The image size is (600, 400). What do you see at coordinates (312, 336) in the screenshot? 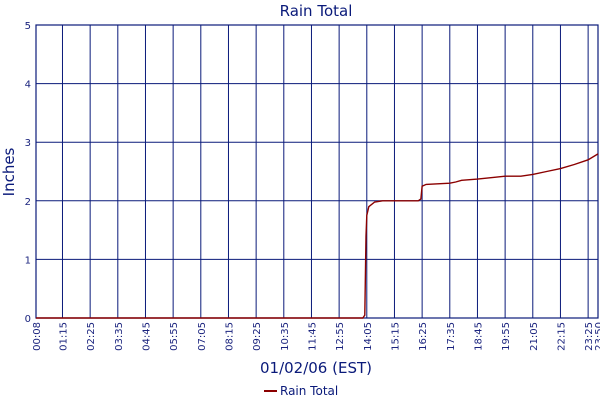
I see `x-tick-label: 11:45` at bounding box center [312, 336].